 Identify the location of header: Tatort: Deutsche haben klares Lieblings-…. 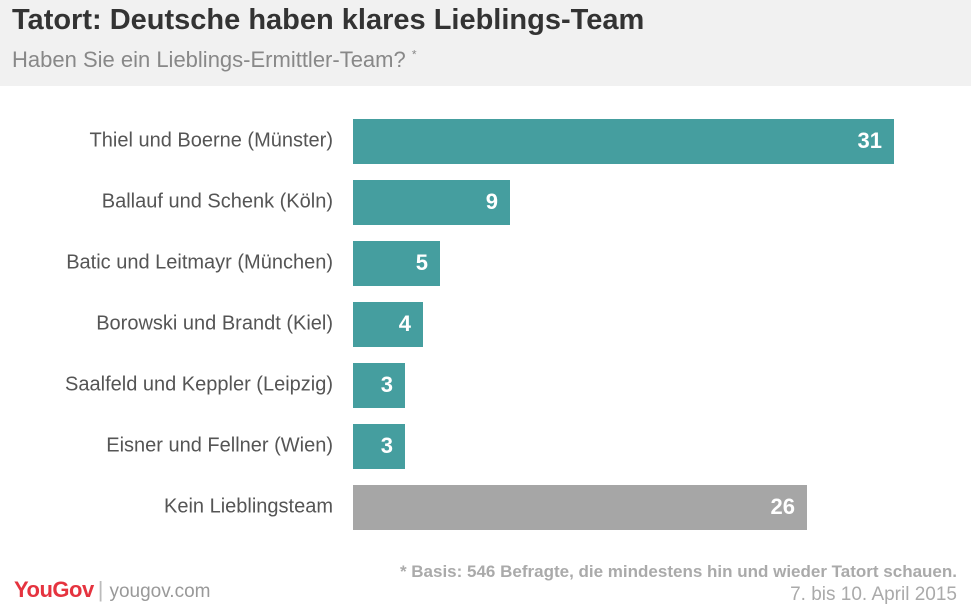
(485, 43).